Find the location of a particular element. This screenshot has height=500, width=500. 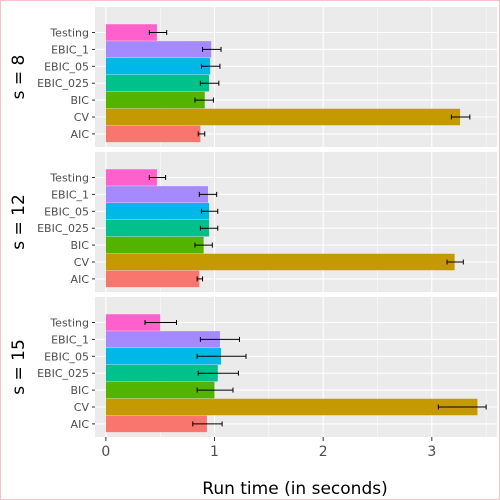

facet-label: s = 15 is located at coordinates (19, 367).